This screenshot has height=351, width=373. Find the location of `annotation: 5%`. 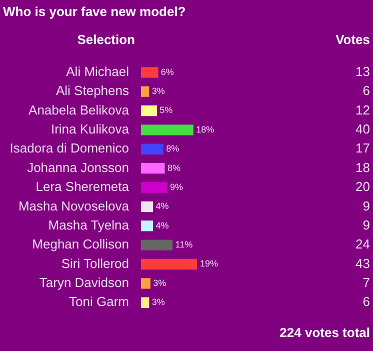

annotation: 5% is located at coordinates (166, 110).